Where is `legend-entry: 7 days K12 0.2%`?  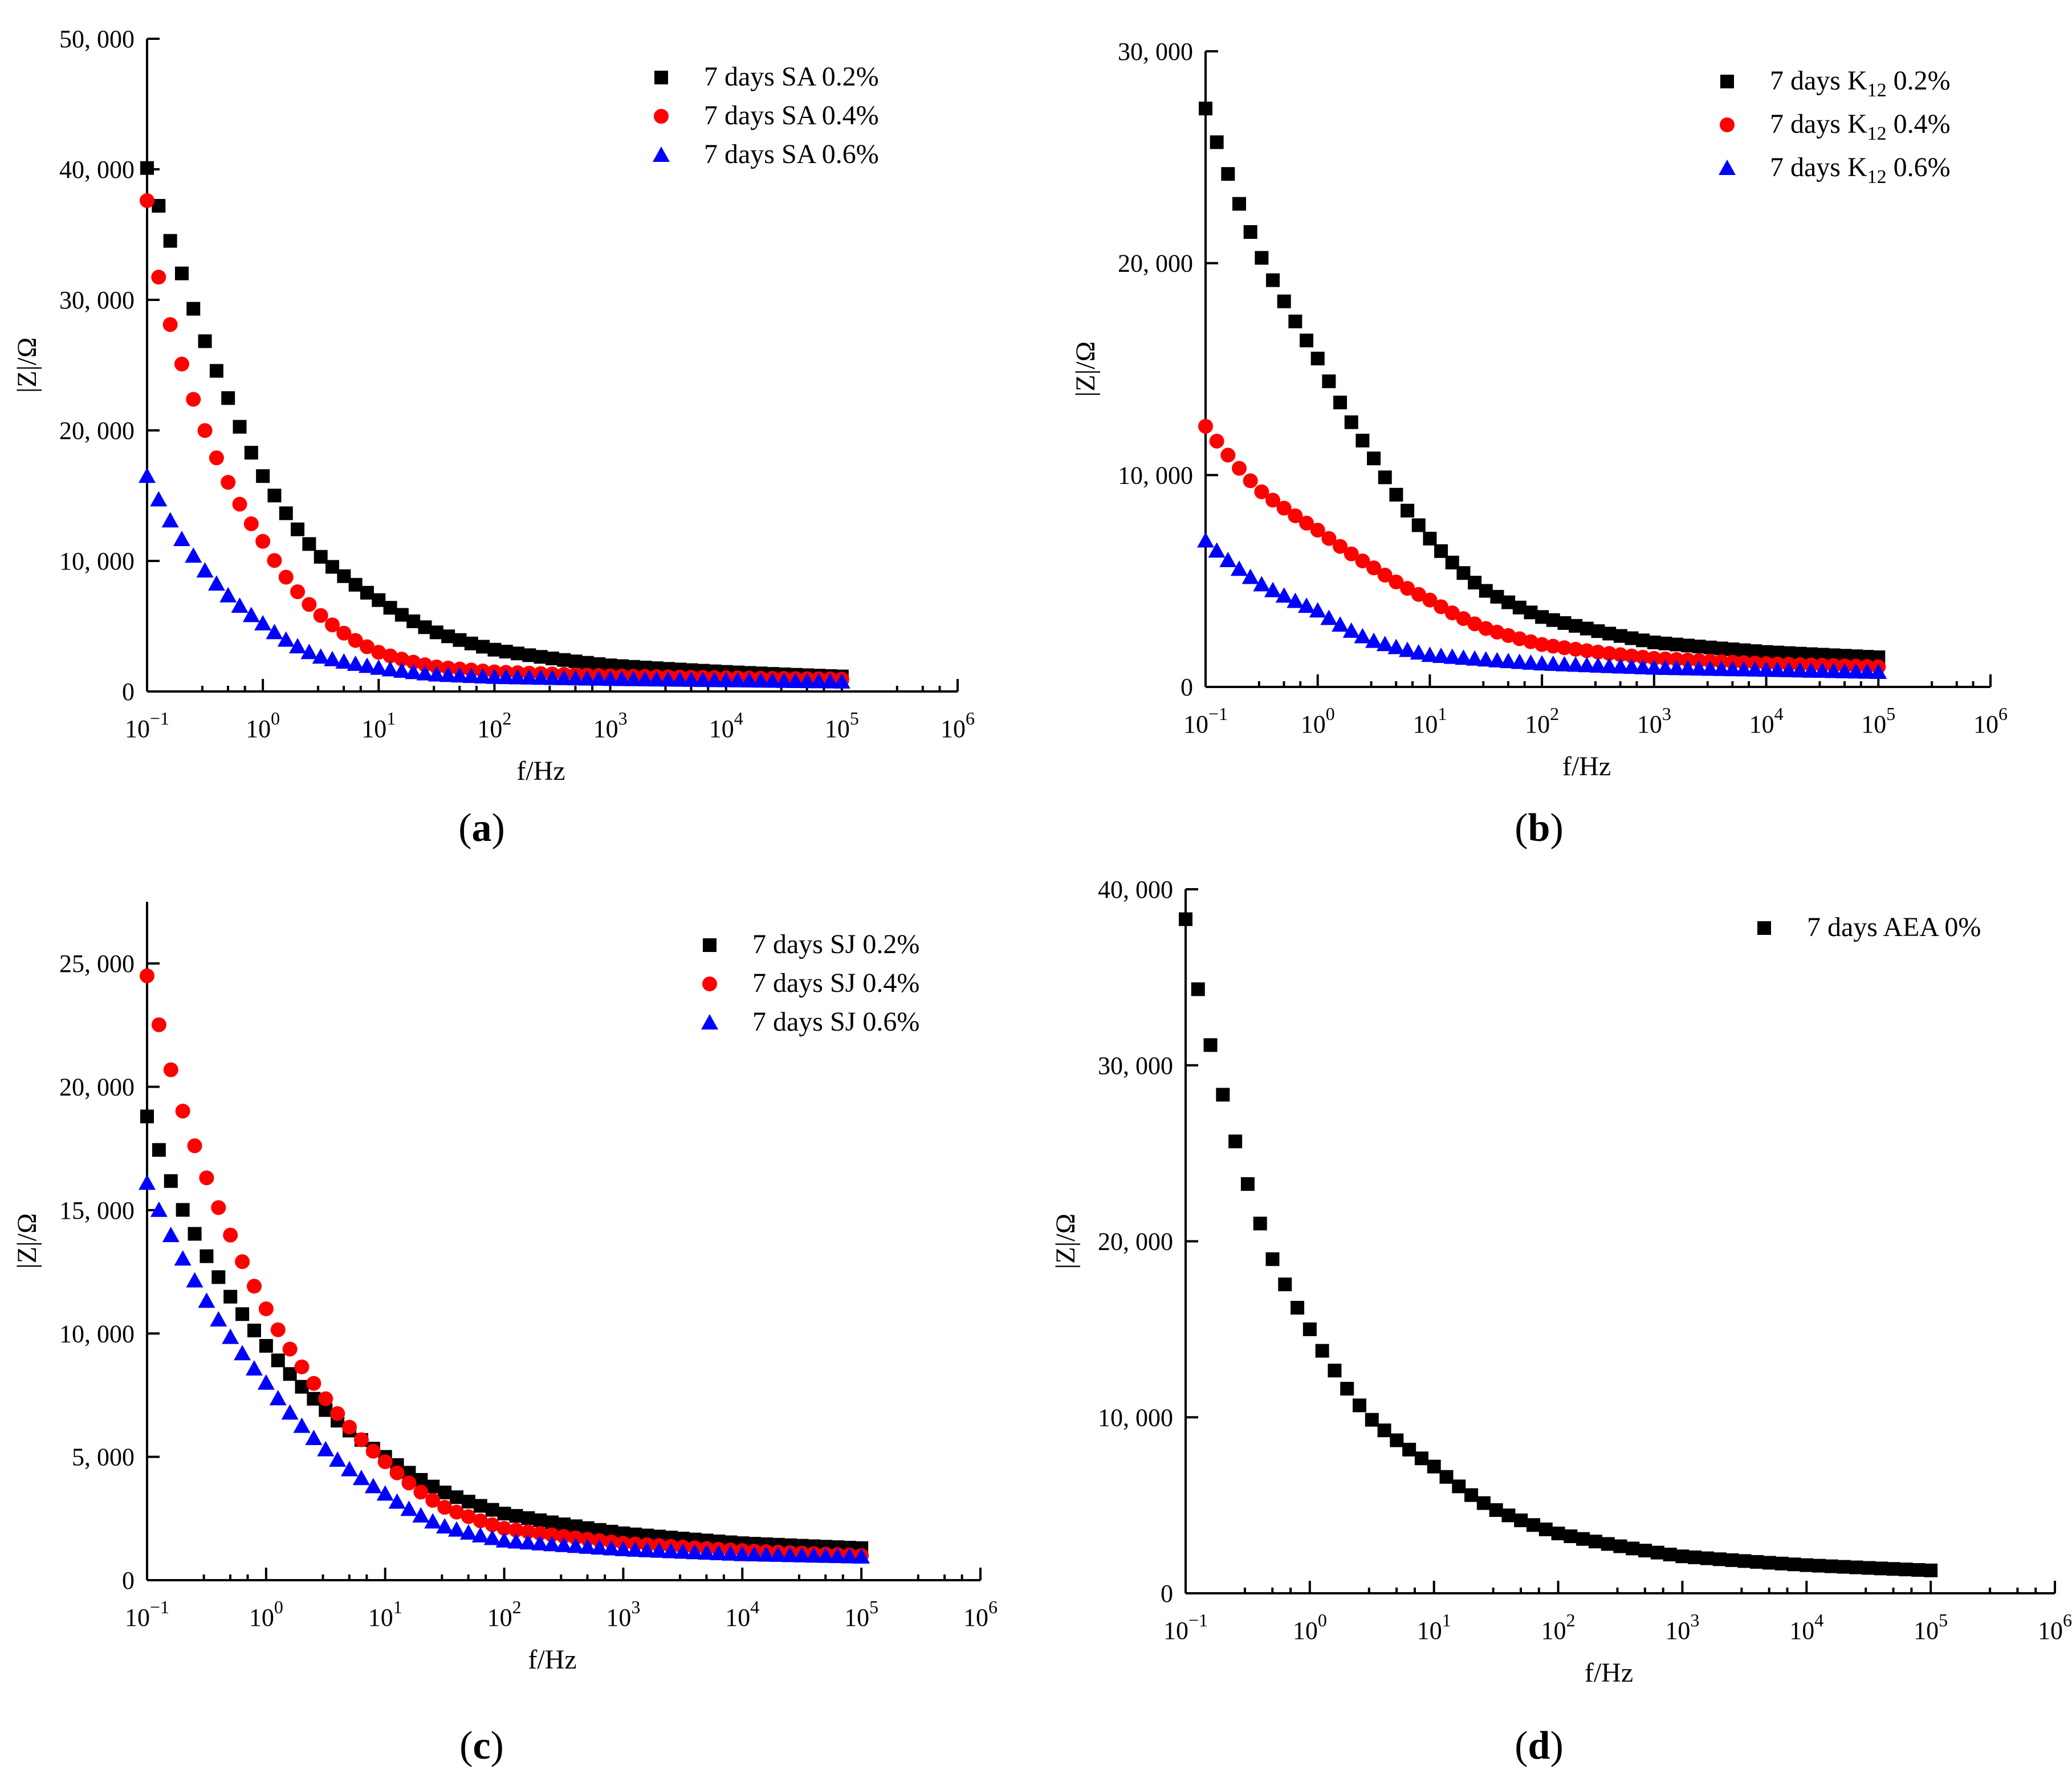
legend-entry: 7 days K12 0.2% is located at coordinates (1860, 83).